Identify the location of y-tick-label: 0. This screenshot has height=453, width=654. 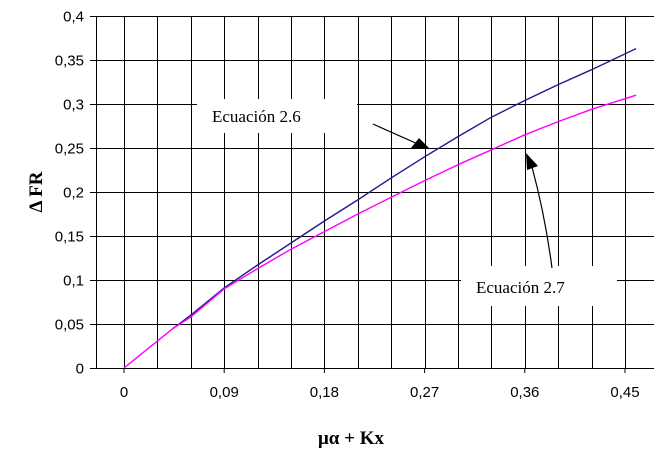
(80, 369).